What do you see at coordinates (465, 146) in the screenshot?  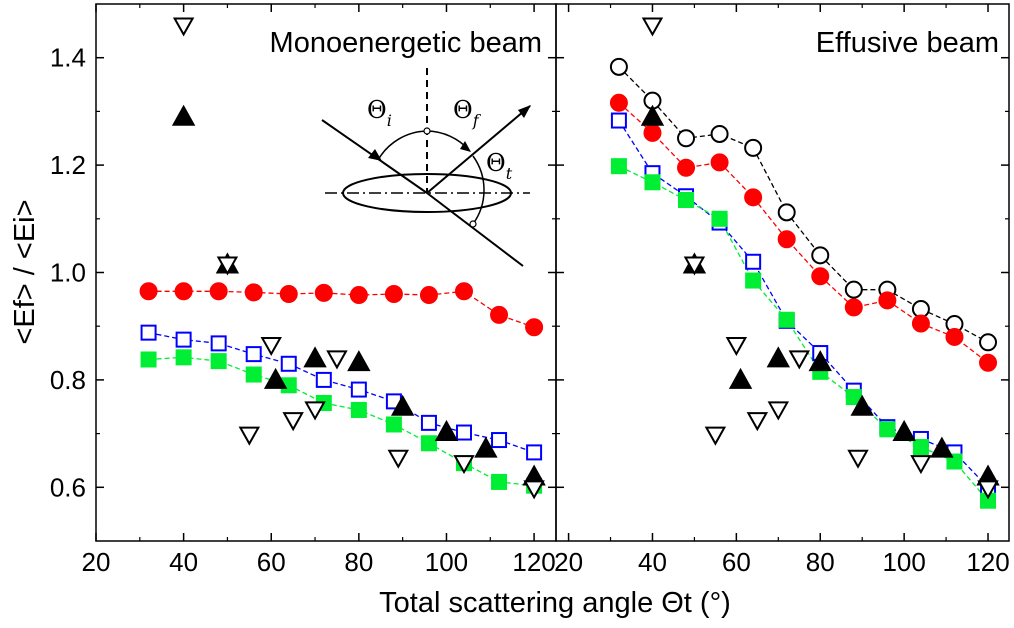 I see `arc-f-arrowhead` at bounding box center [465, 146].